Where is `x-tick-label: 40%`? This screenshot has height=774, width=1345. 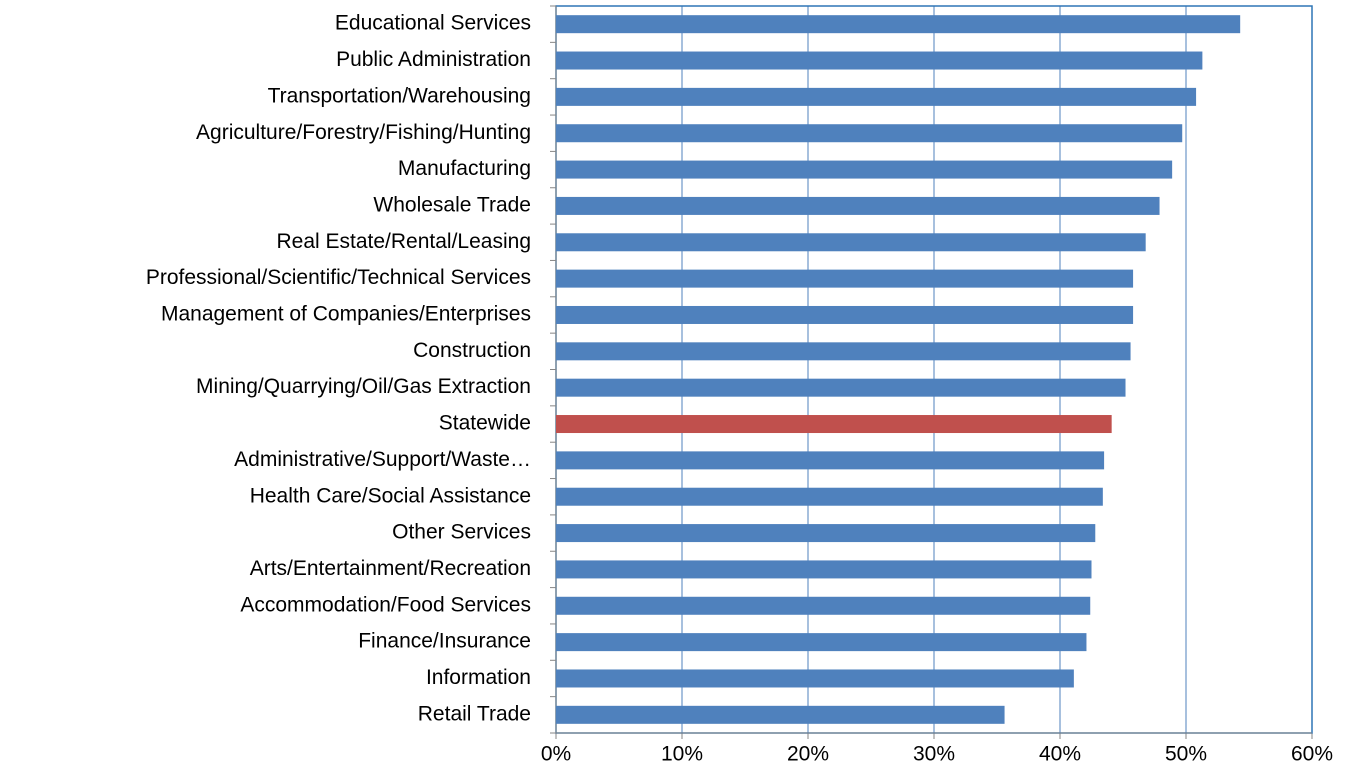 x-tick-label: 40% is located at coordinates (1060, 754).